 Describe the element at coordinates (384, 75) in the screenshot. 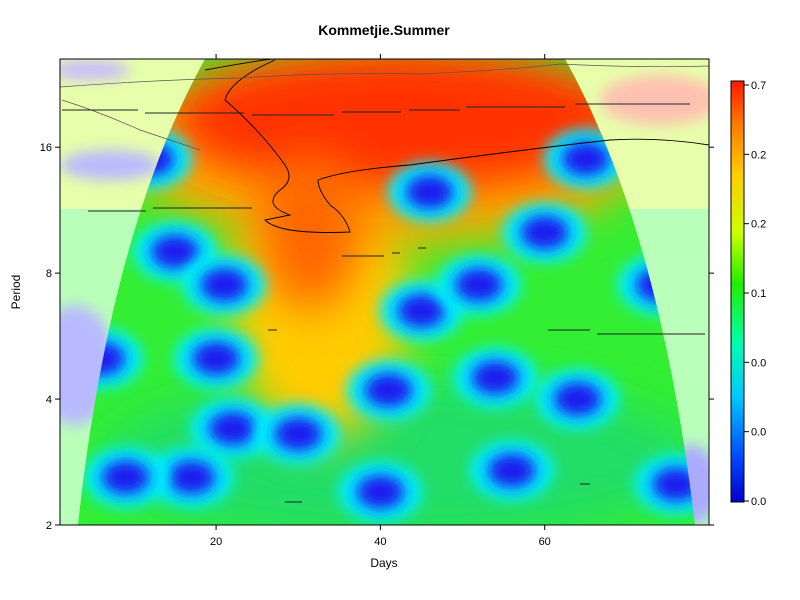

I see `ridge-line-top` at that location.